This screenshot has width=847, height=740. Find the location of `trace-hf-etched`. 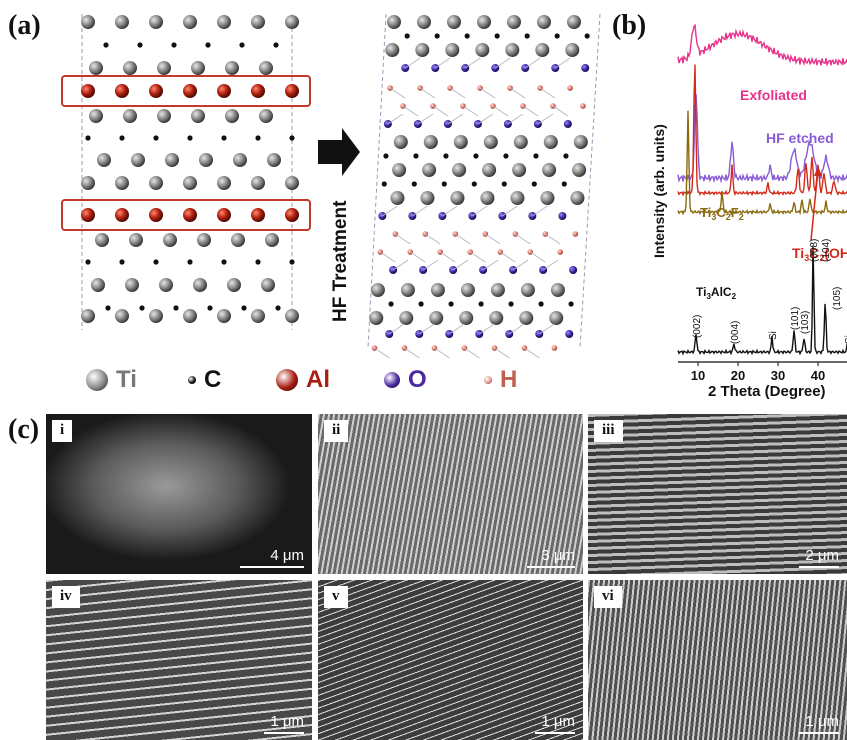

trace-hf-etched is located at coordinates (762, 138).